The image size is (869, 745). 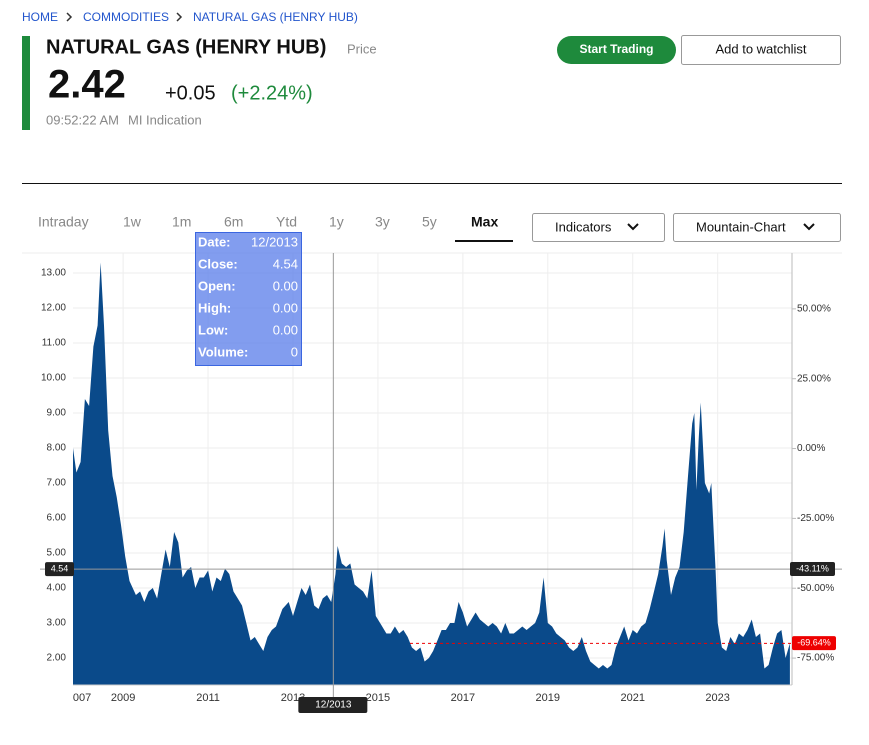 What do you see at coordinates (484, 241) in the screenshot?
I see `tab-underline` at bounding box center [484, 241].